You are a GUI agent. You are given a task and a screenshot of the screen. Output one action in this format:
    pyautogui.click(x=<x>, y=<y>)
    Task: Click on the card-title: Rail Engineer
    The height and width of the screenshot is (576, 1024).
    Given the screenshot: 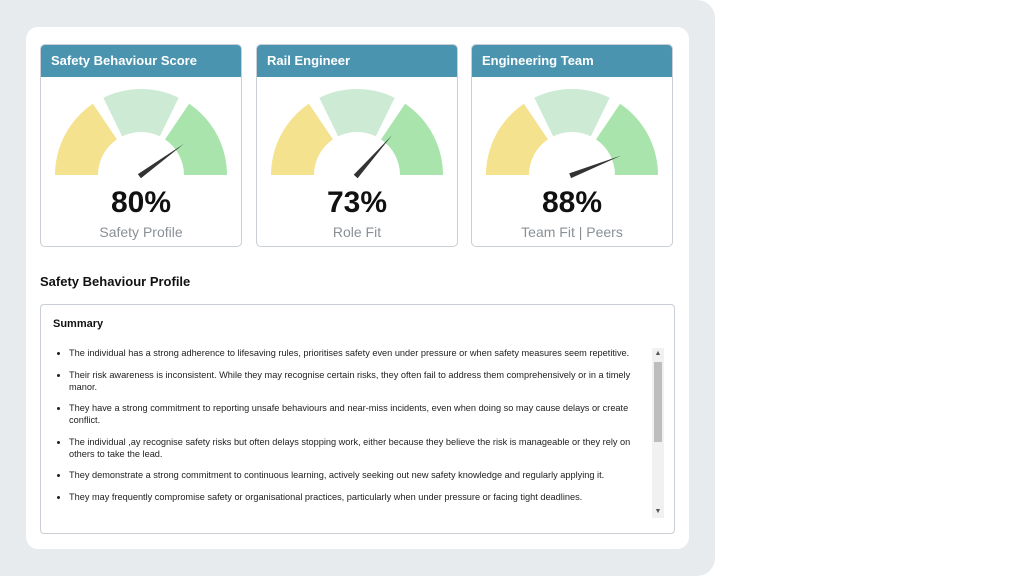 What is the action you would take?
    pyautogui.click(x=357, y=61)
    